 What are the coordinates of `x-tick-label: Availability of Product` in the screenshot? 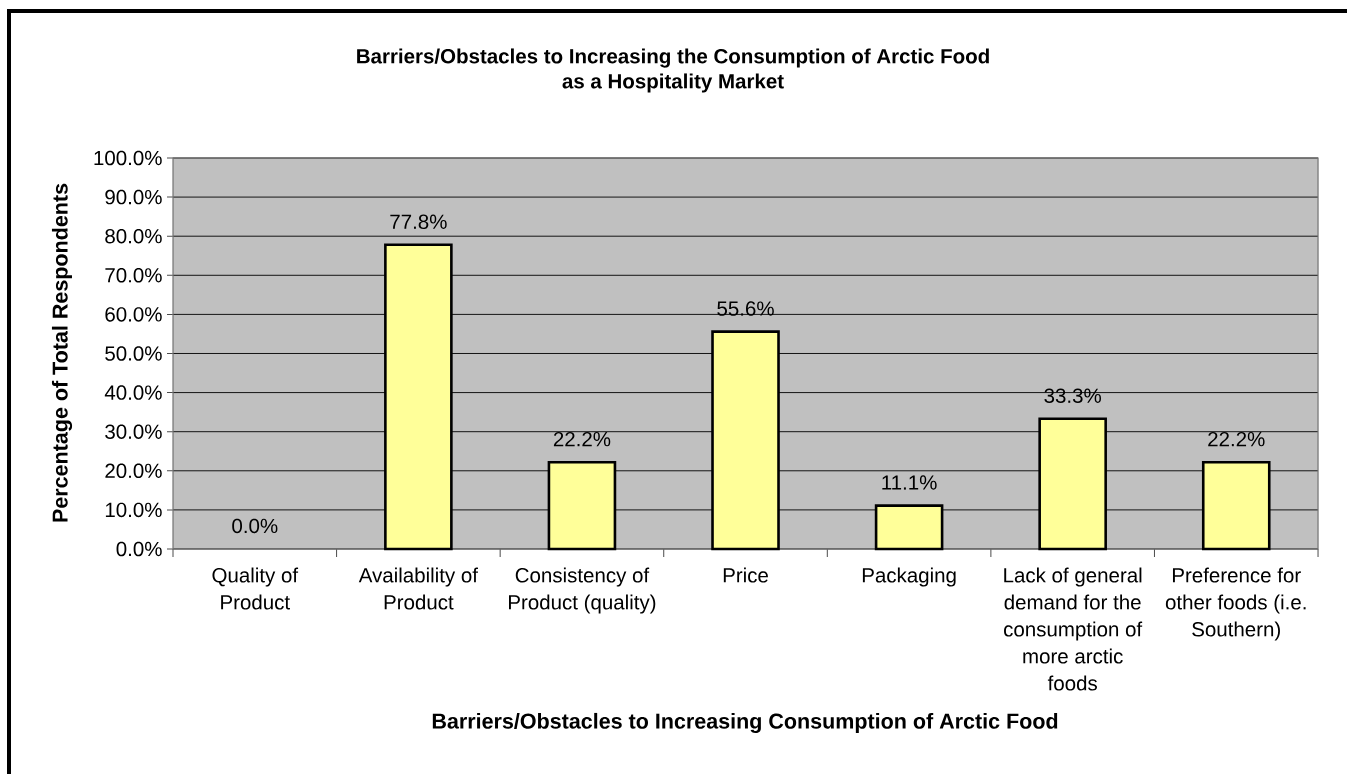 It's located at (418, 588).